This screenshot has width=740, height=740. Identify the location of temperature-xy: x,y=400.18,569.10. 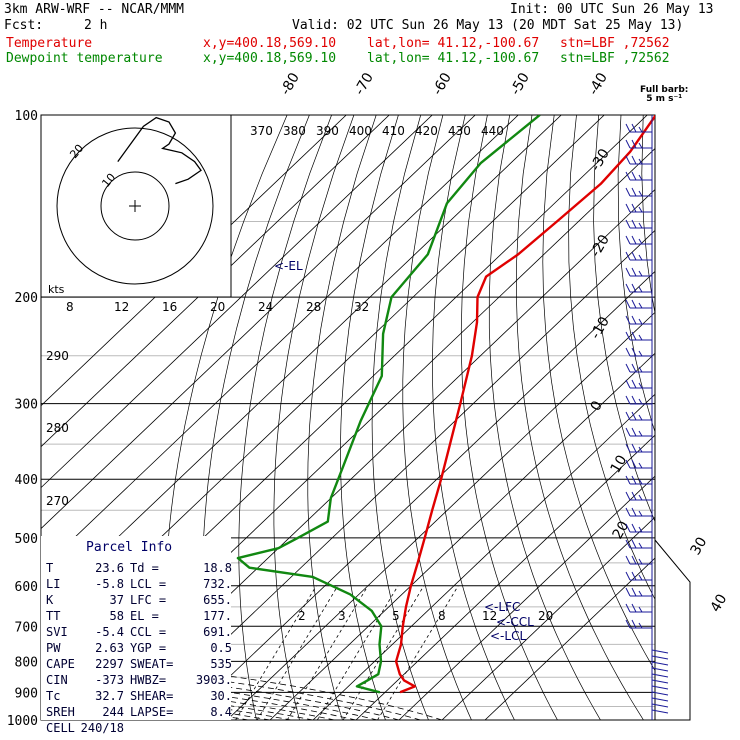
(270, 43).